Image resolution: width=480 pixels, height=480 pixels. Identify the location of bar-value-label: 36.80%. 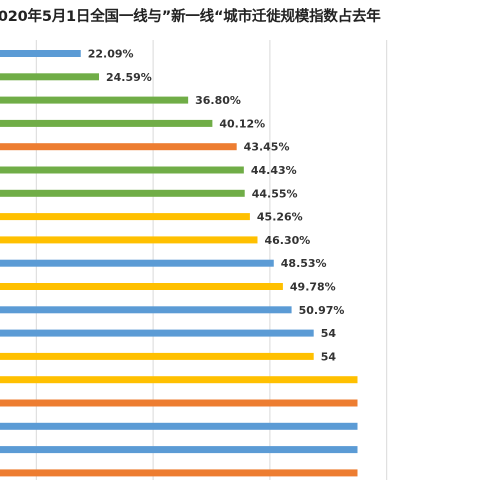
(218, 100).